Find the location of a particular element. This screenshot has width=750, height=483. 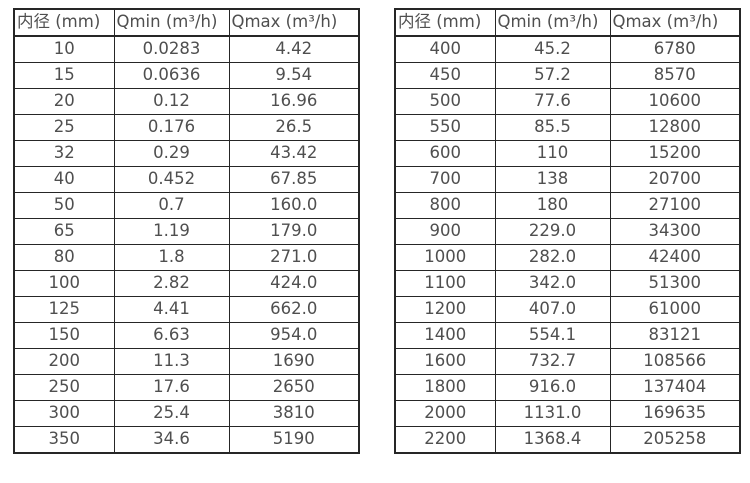

table-row: 65 1.19 179.0 is located at coordinates (186, 231).